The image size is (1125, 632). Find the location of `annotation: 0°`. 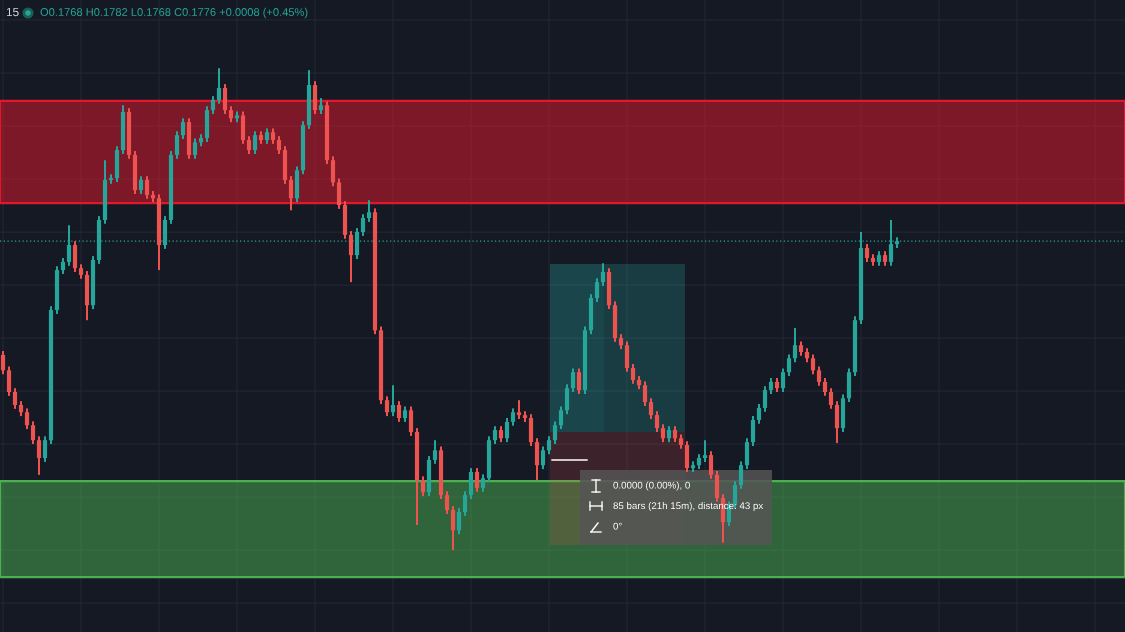

annotation: 0° is located at coordinates (617, 526).